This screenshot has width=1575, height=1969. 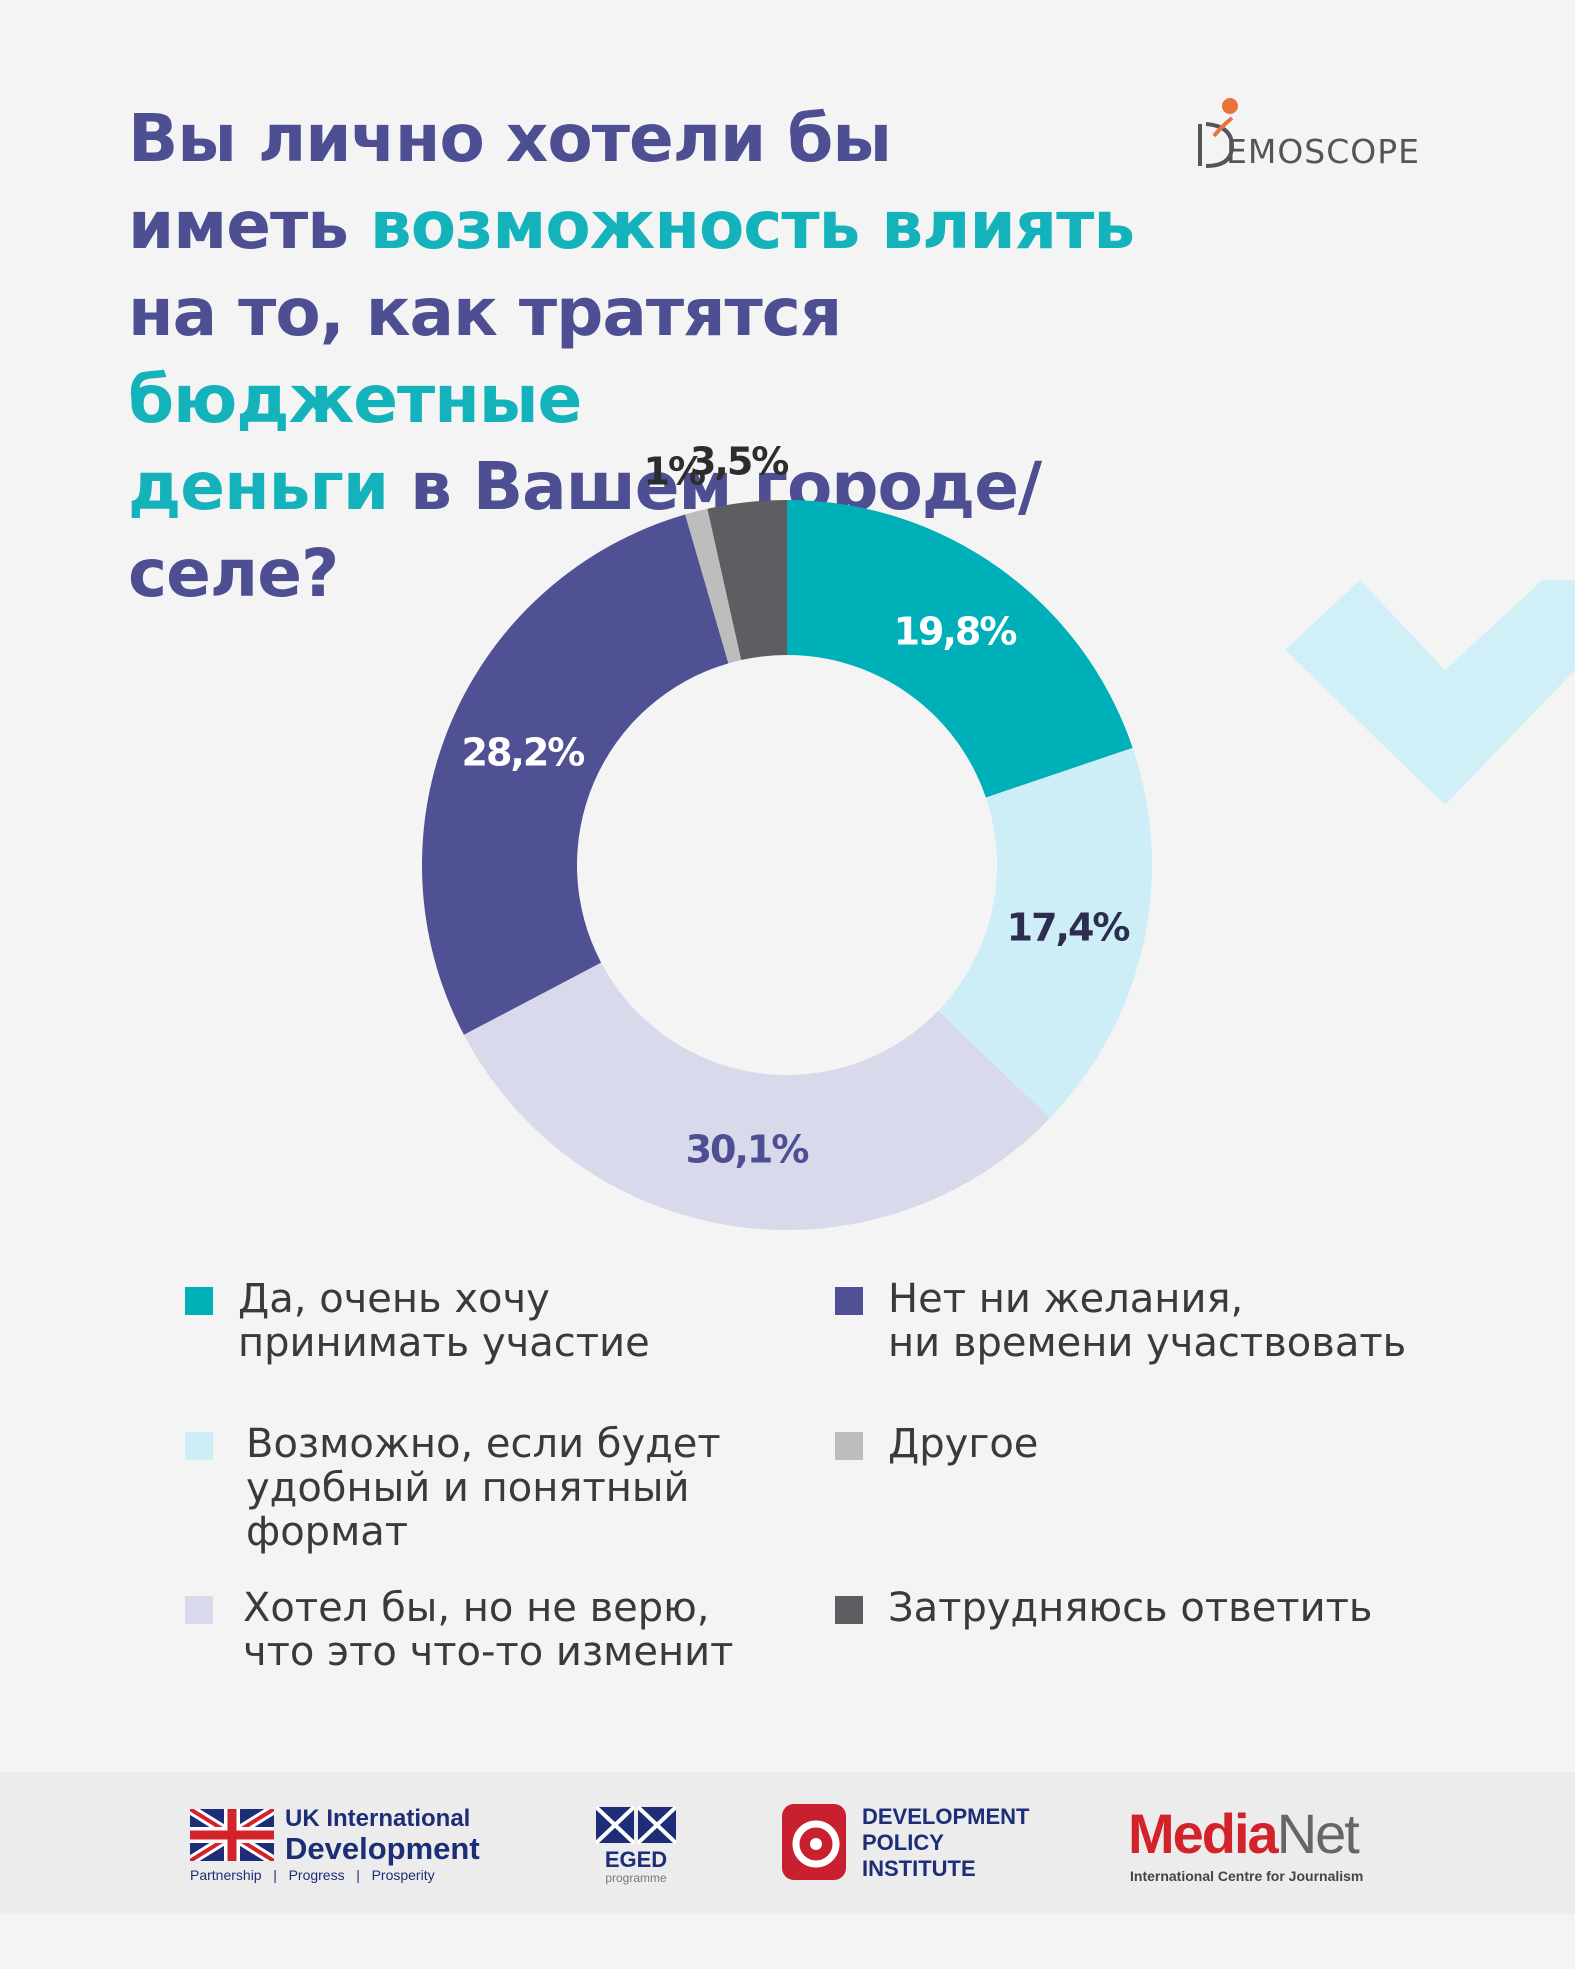 I want to click on dpi-line-1: DEVELOPMENT, so click(x=946, y=1816).